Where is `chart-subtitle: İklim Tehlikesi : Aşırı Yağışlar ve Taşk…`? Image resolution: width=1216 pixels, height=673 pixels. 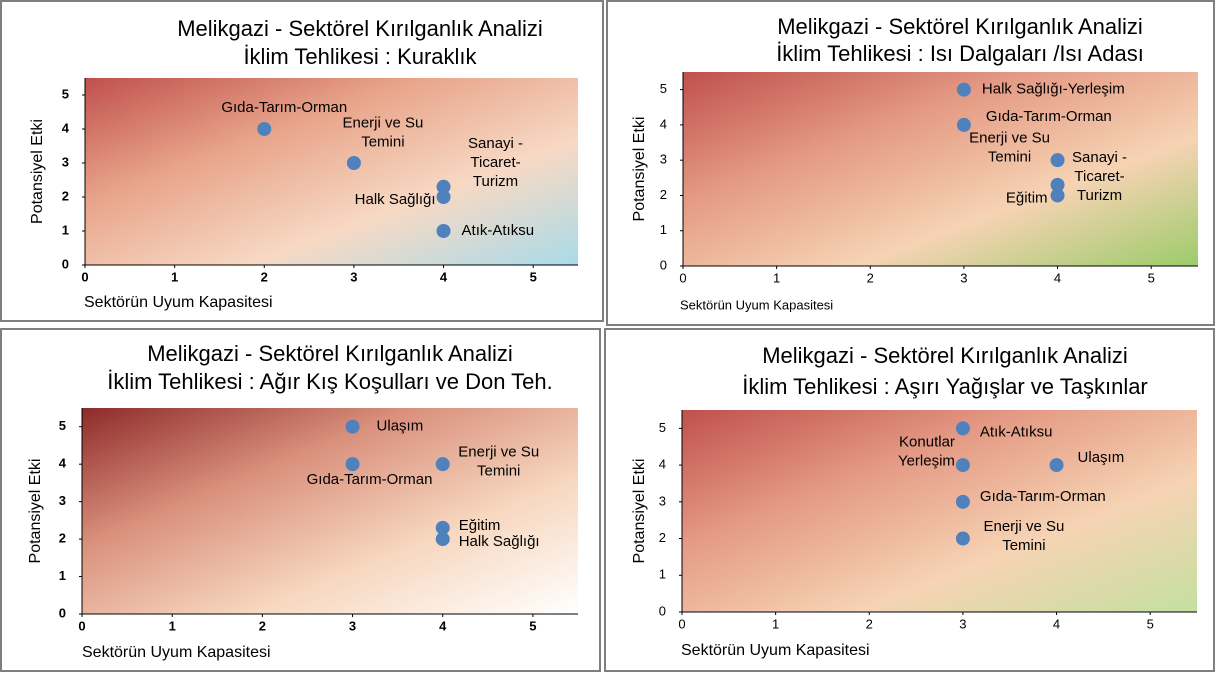
chart-subtitle: İklim Tehlikesi : Aşırı Yağışlar ve Taşk… is located at coordinates (945, 386).